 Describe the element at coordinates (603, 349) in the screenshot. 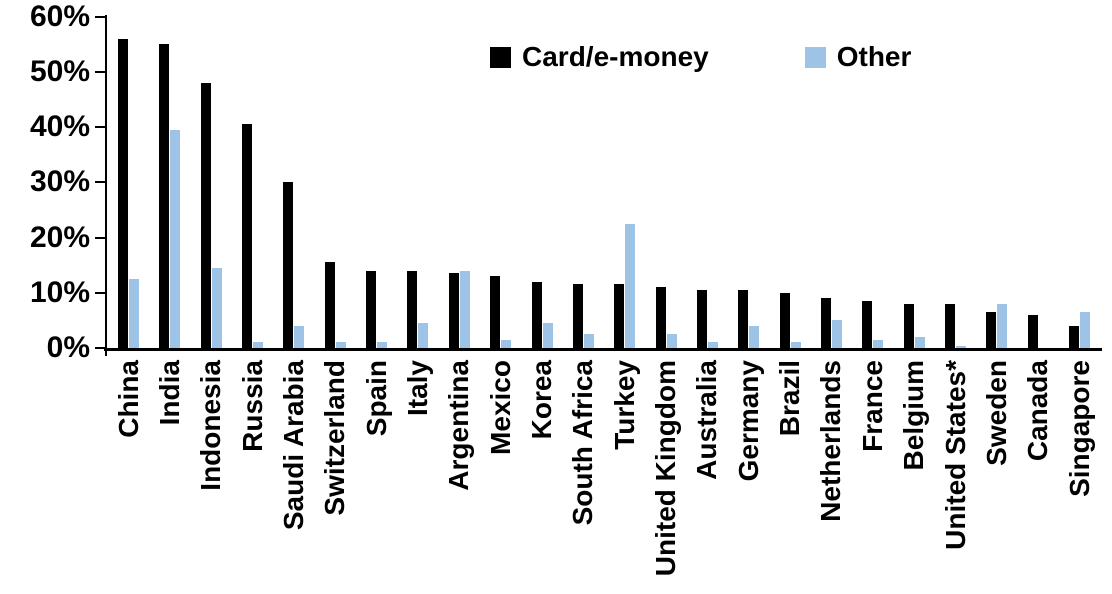

I see `x-axis-line` at that location.